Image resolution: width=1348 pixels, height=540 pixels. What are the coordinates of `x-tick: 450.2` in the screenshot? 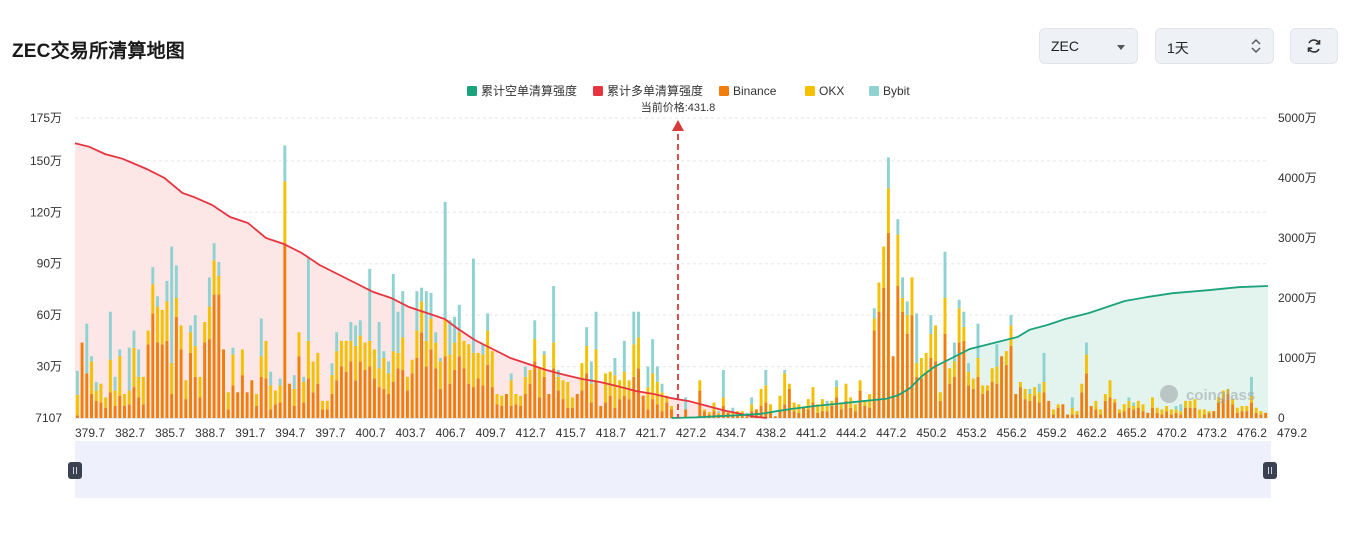 It's located at (931, 433).